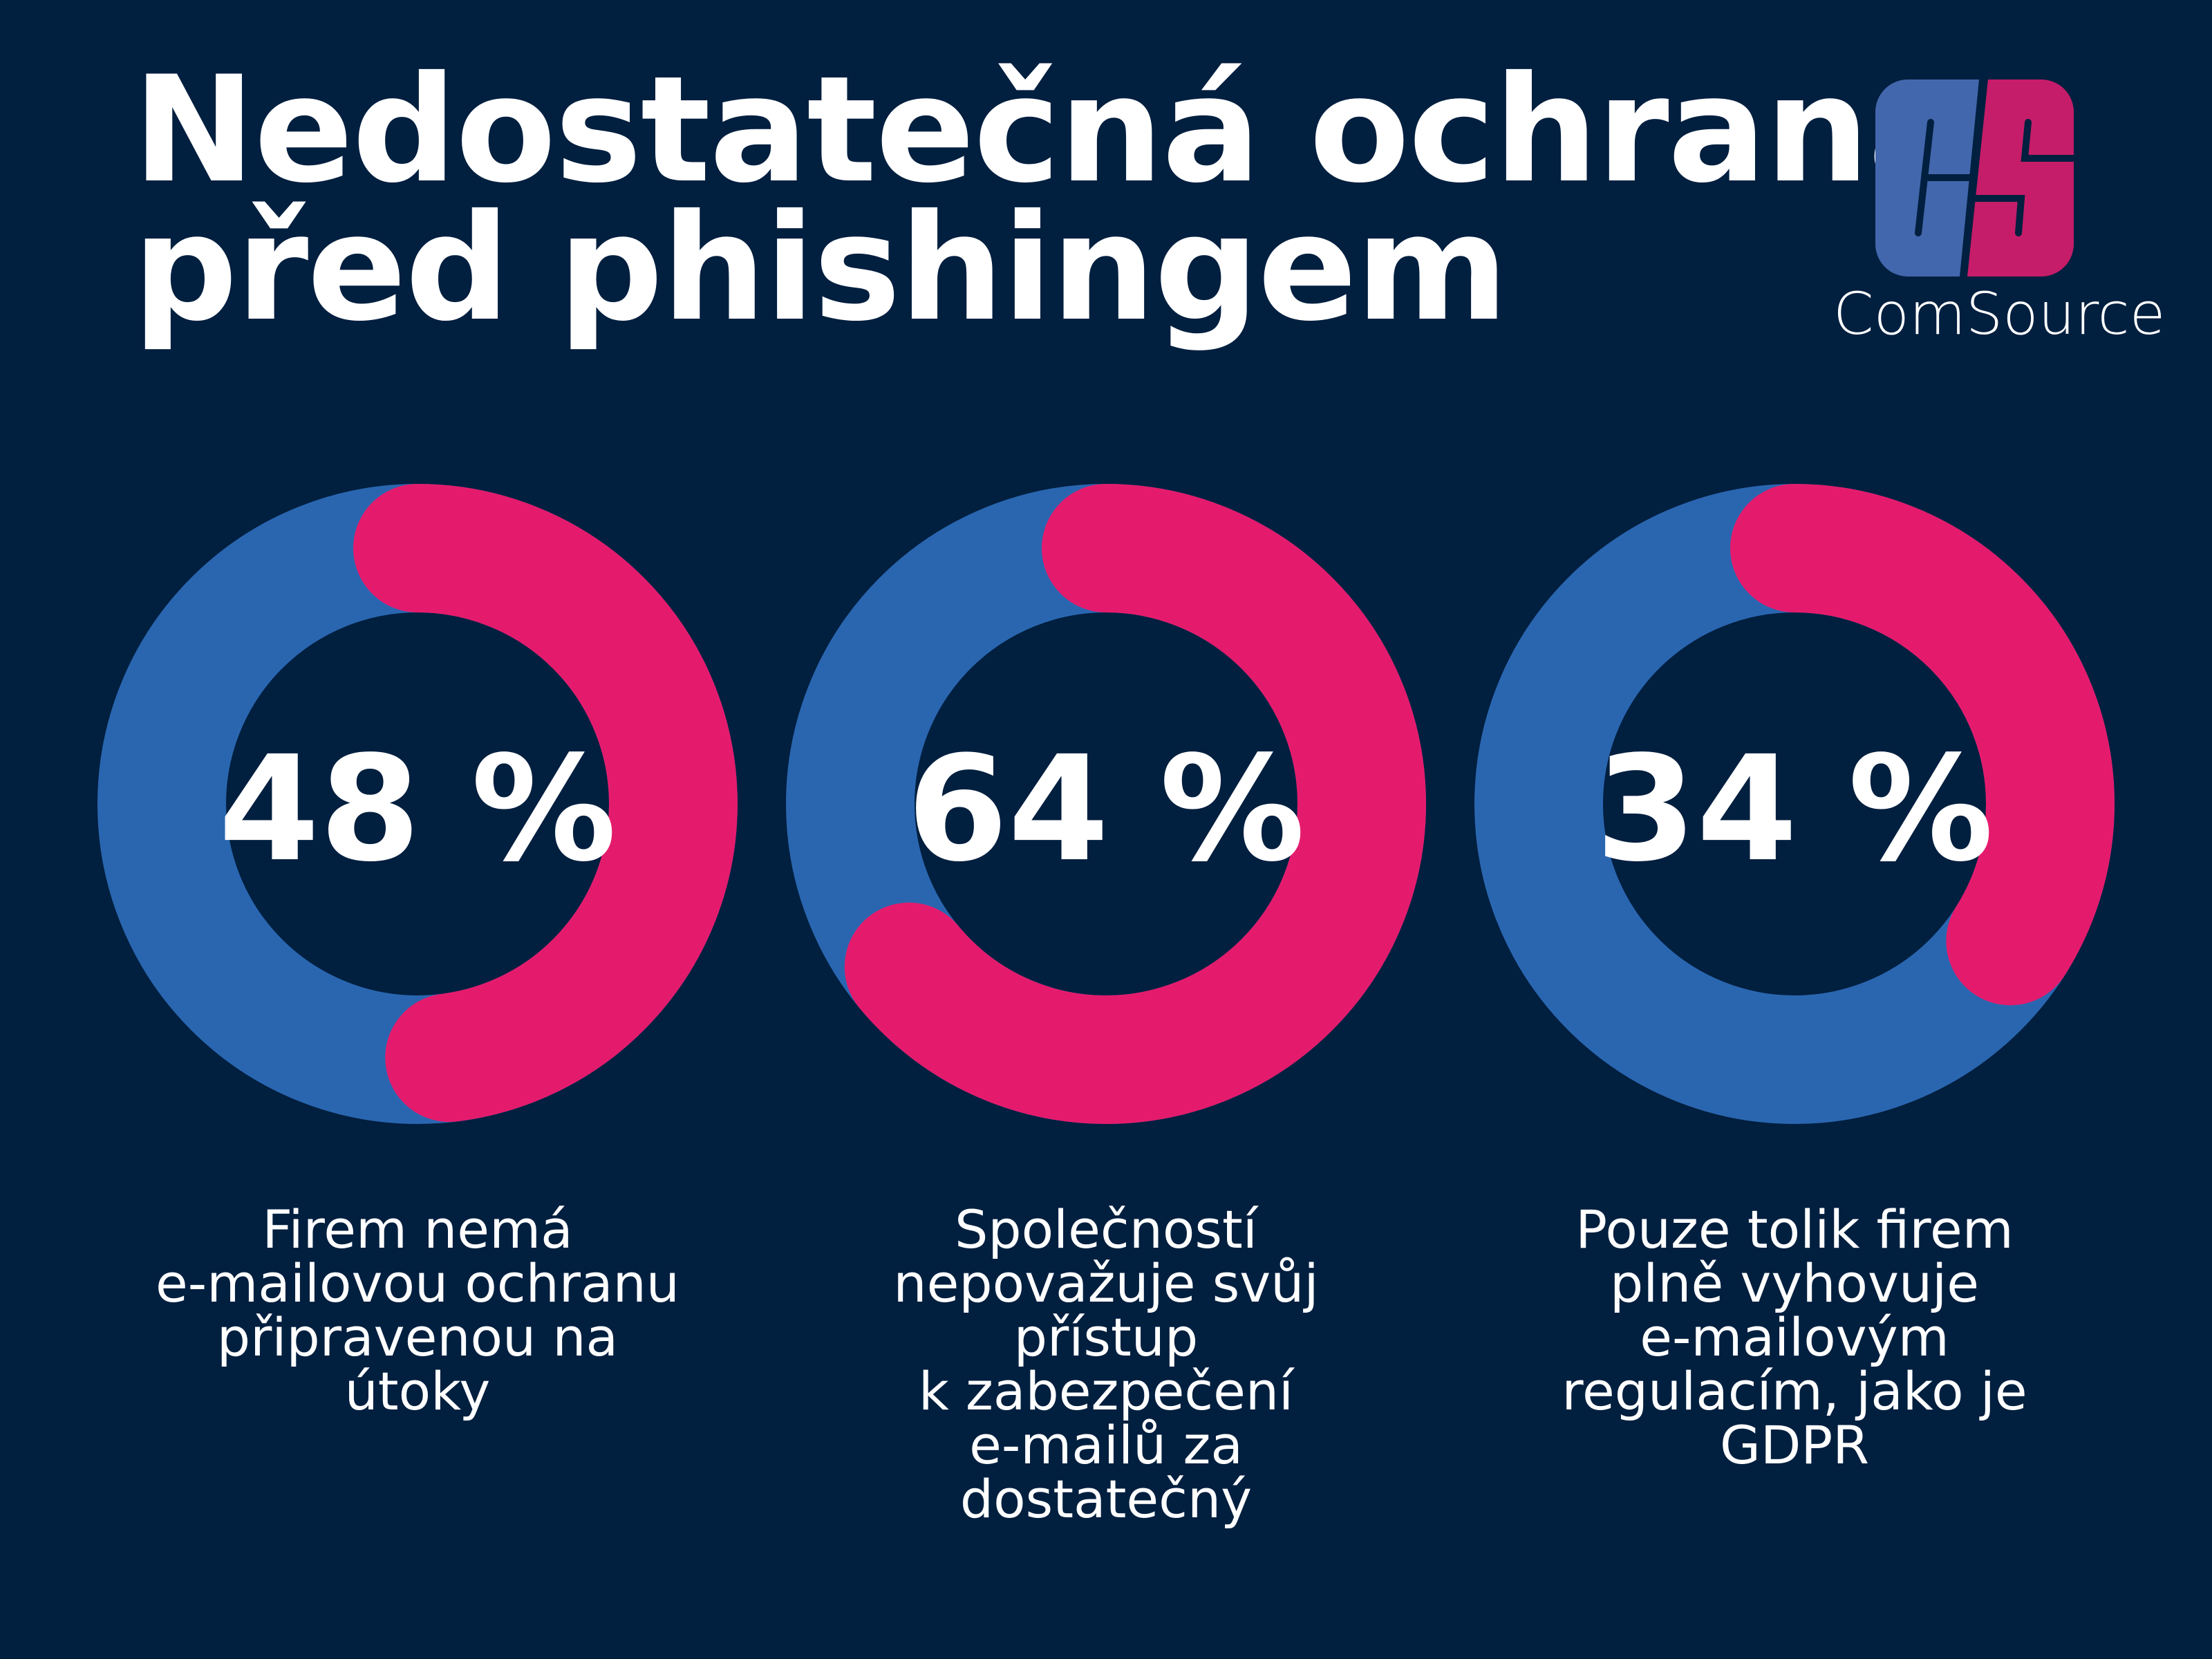 Image resolution: width=2212 pixels, height=1659 pixels. What do you see at coordinates (1794, 809) in the screenshot?
I see `donut-percent-label: 34 %` at bounding box center [1794, 809].